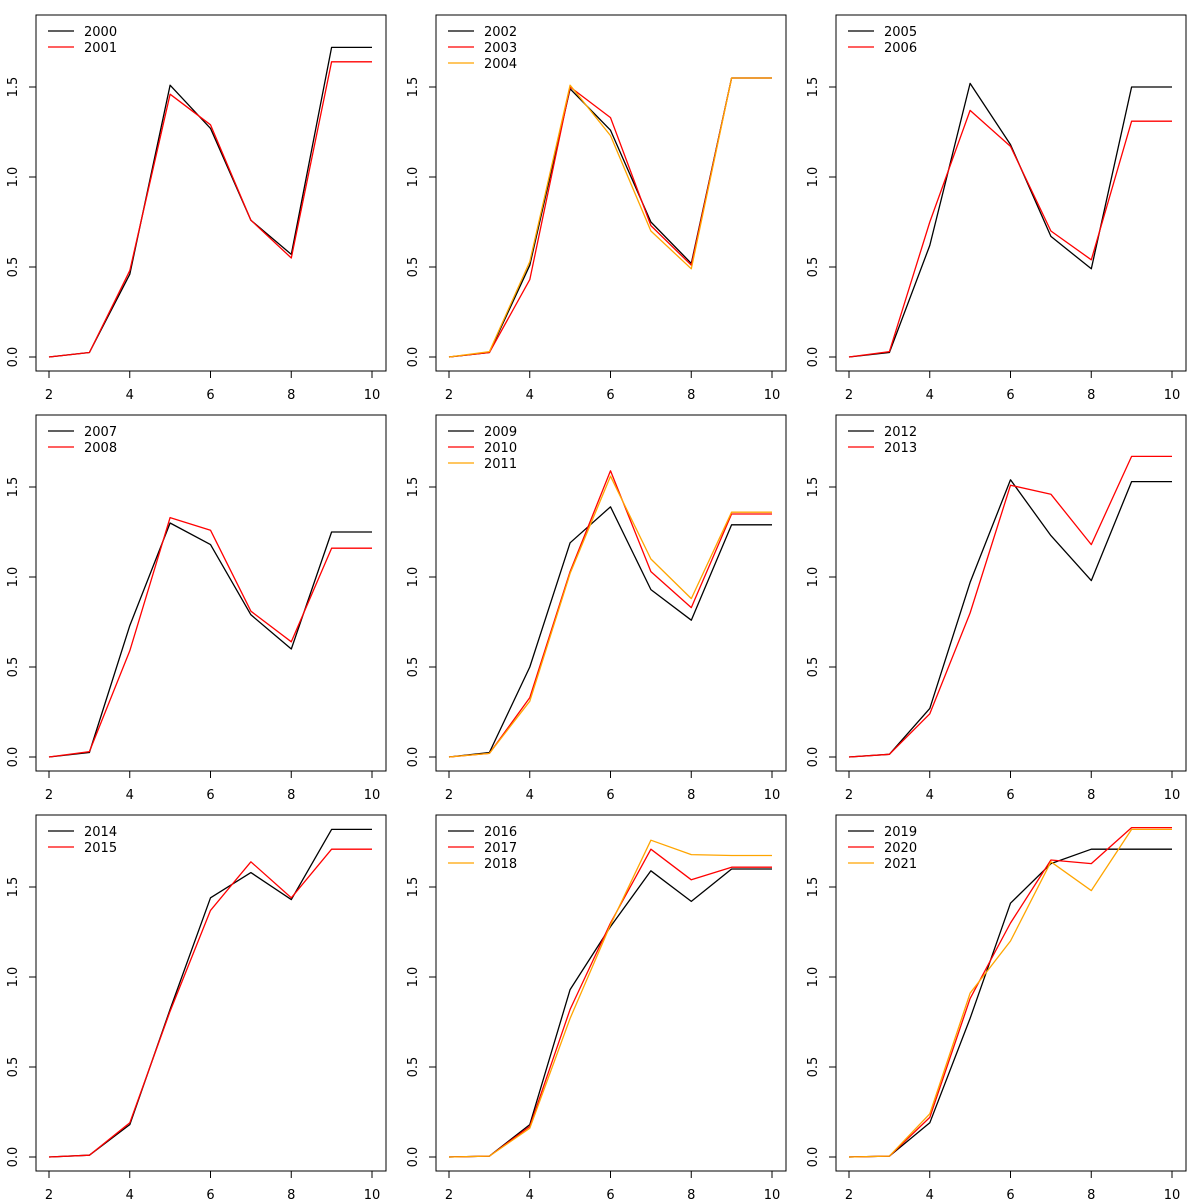  I want to click on series-line-2009, so click(610, 632).